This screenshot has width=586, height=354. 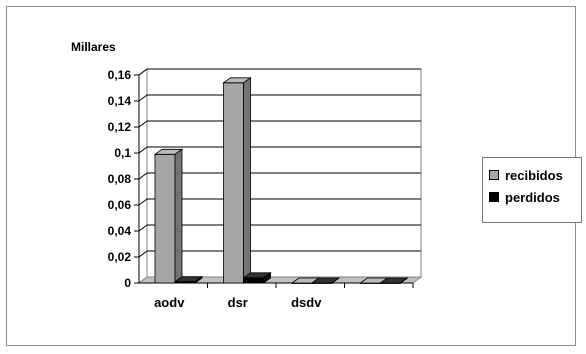 I want to click on y-tick-label: 0,08, so click(x=120, y=179).